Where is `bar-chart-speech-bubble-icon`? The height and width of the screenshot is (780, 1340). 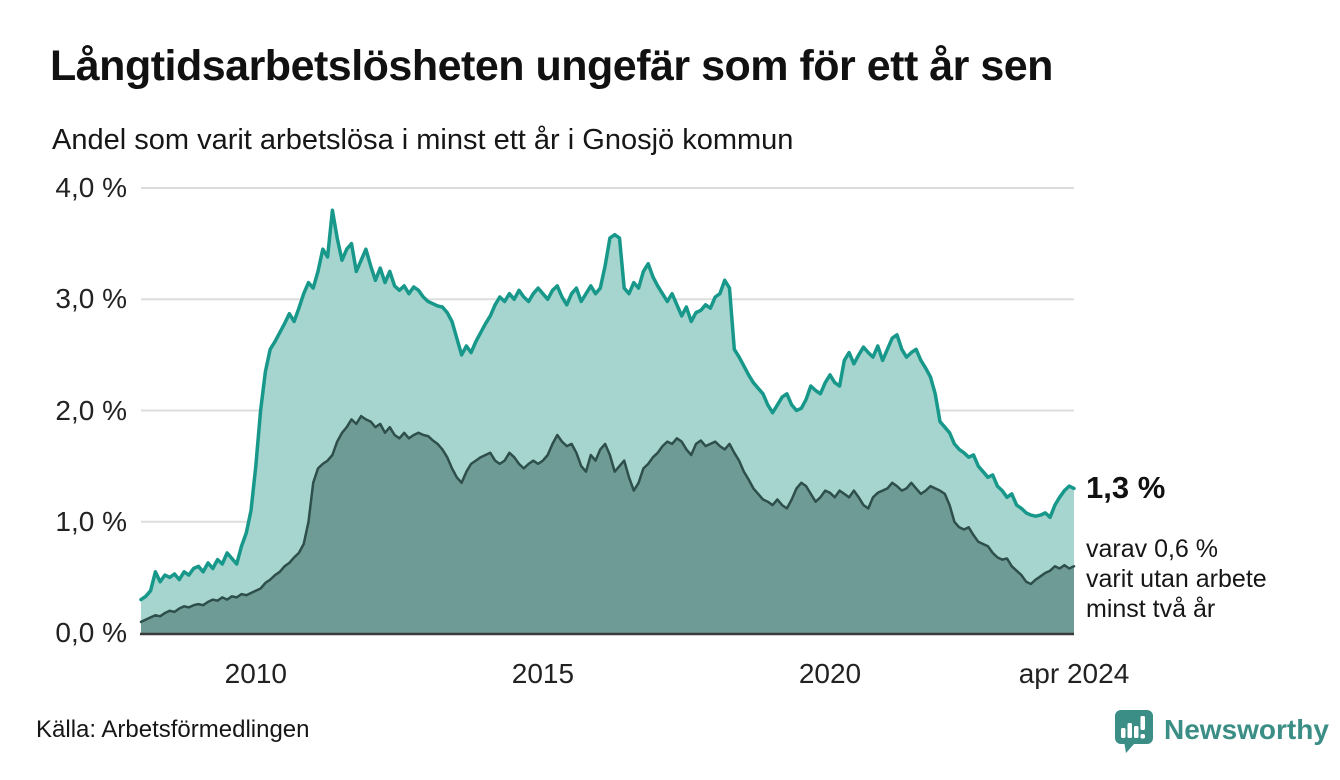
bar-chart-speech-bubble-icon is located at coordinates (1134, 731).